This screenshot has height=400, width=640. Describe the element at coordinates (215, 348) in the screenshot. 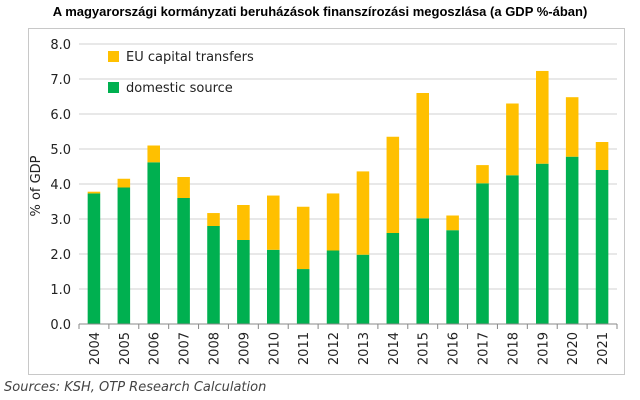

I see `x-tick-label: 2008` at that location.